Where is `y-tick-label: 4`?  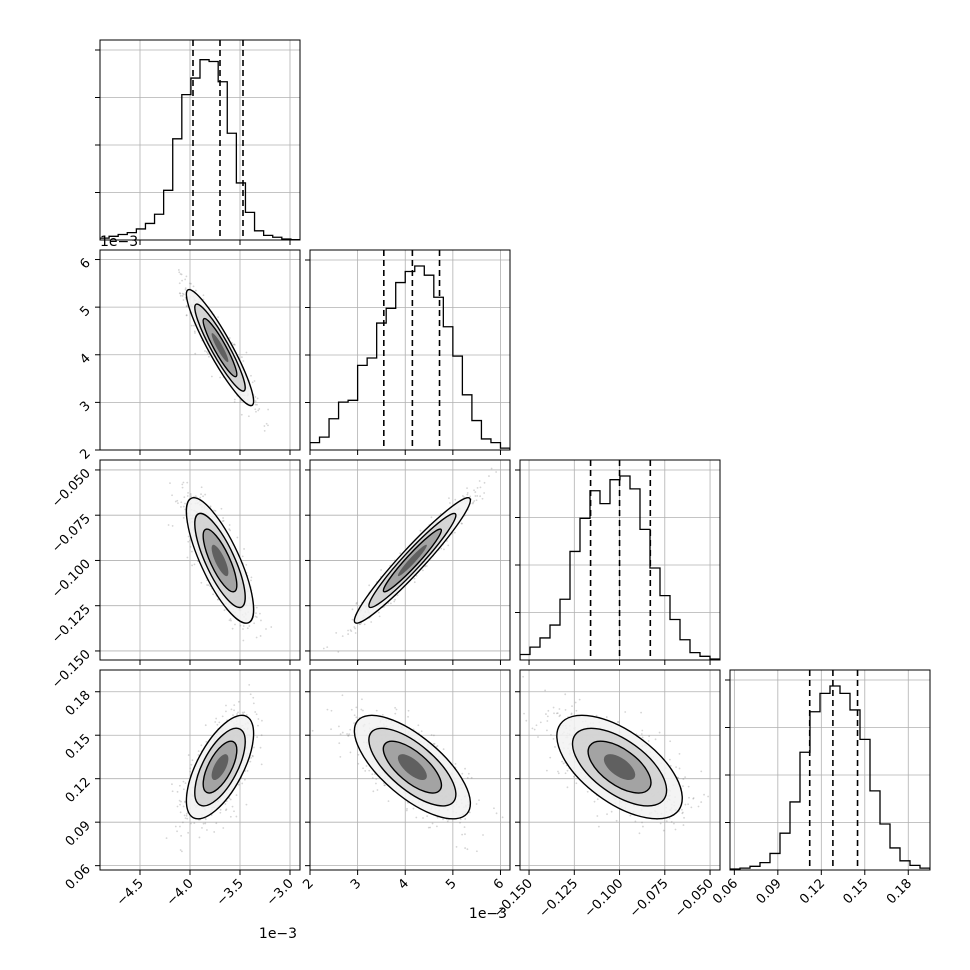
y-tick-label: 4 is located at coordinates (85, 359).